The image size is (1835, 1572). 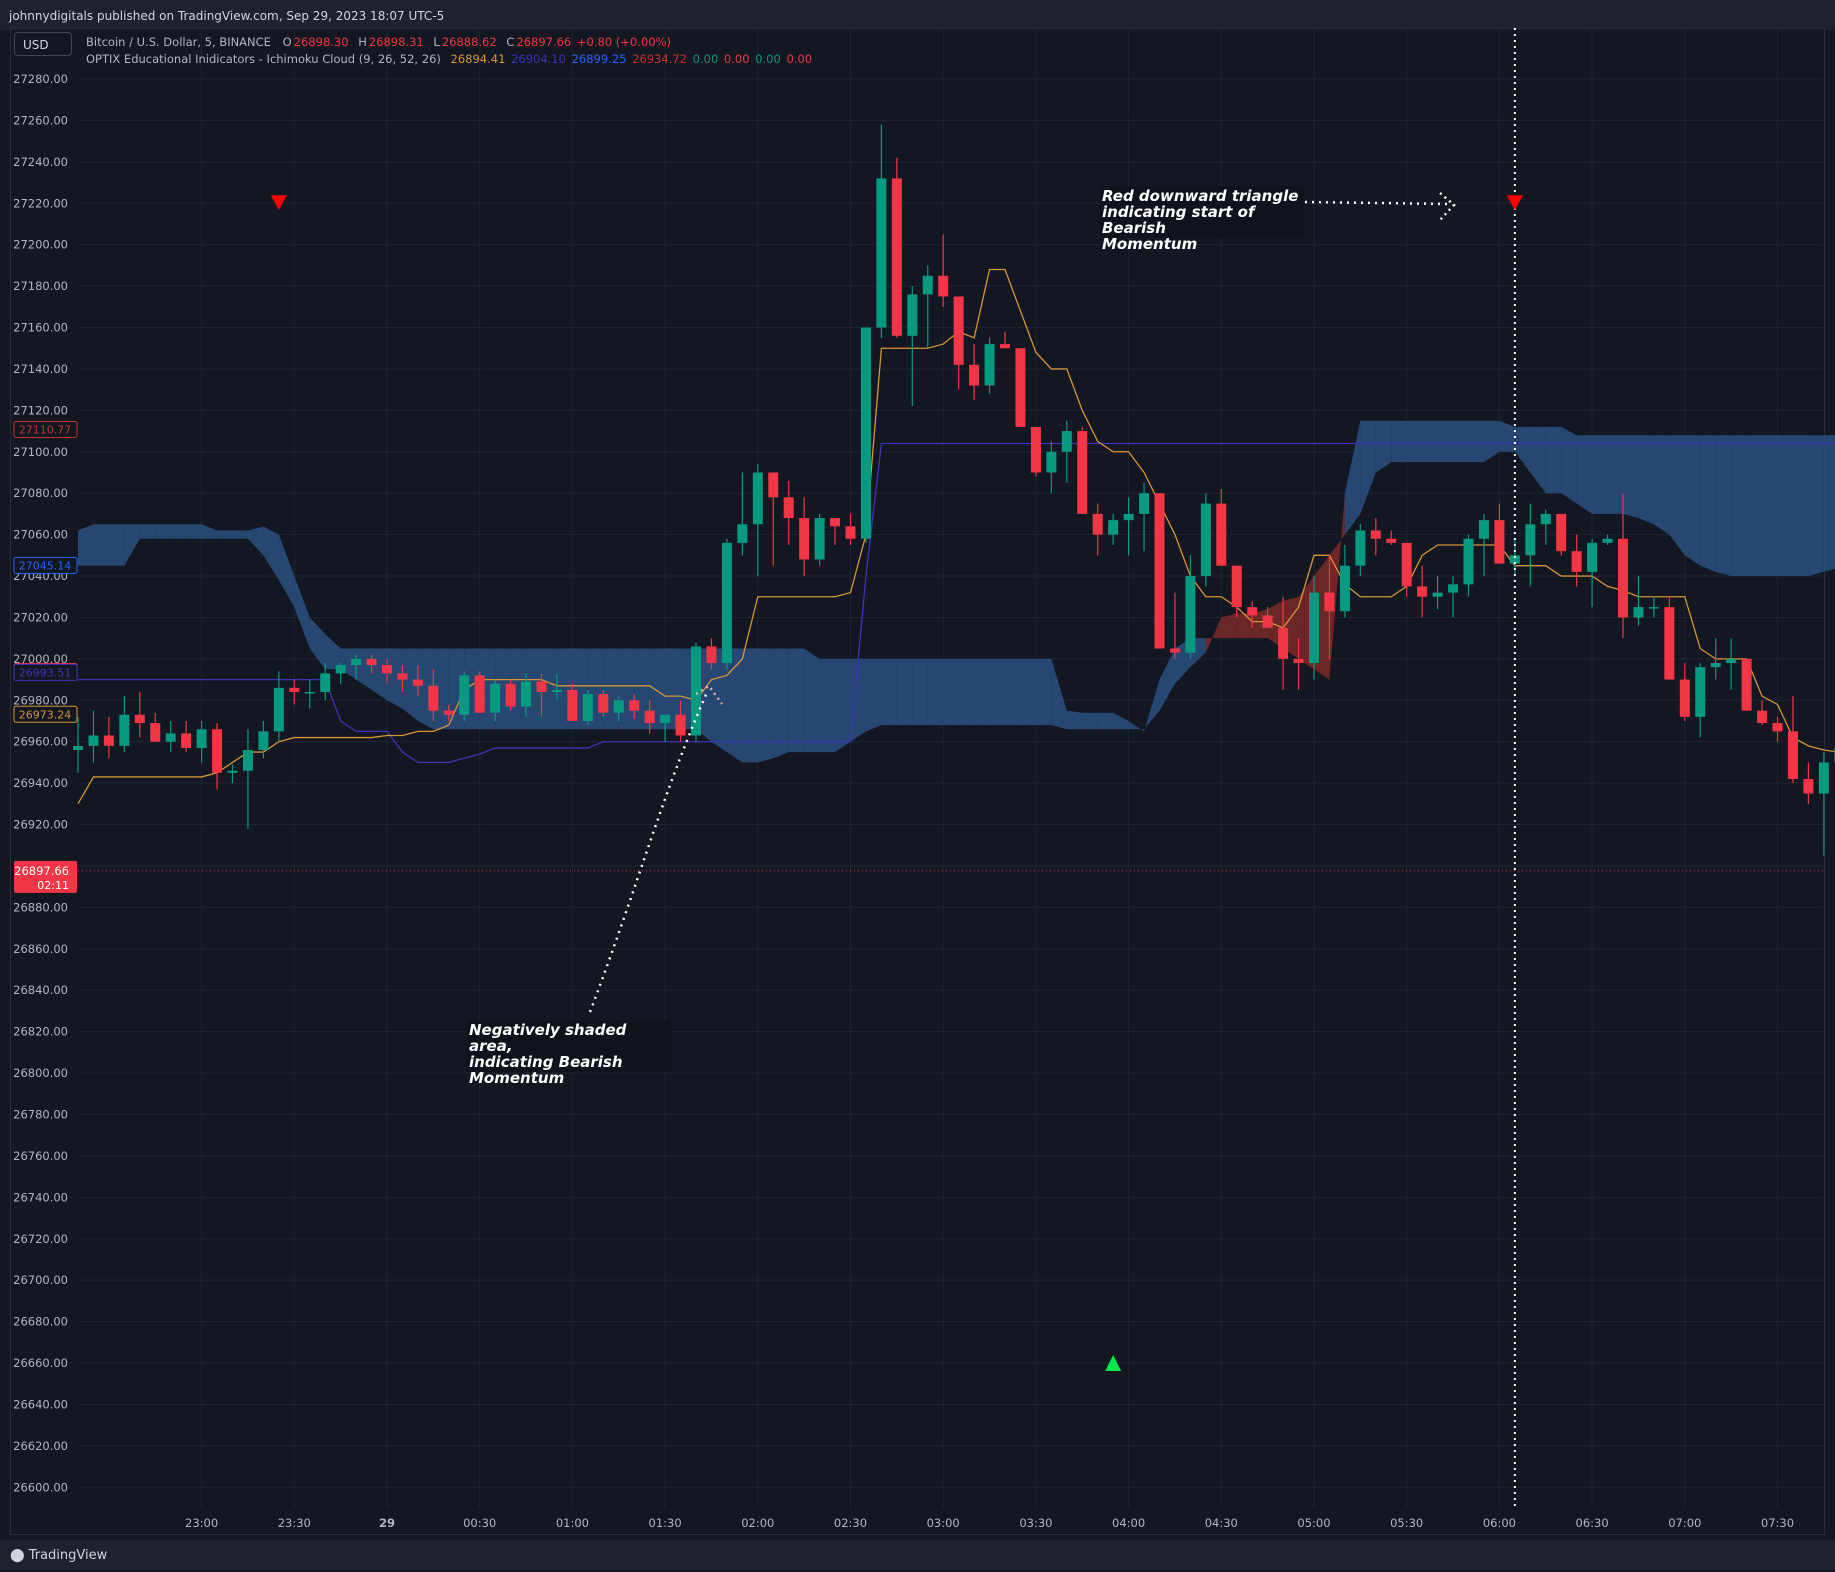 What do you see at coordinates (45, 714) in the screenshot?
I see `price-tag-label: 26973.24` at bounding box center [45, 714].